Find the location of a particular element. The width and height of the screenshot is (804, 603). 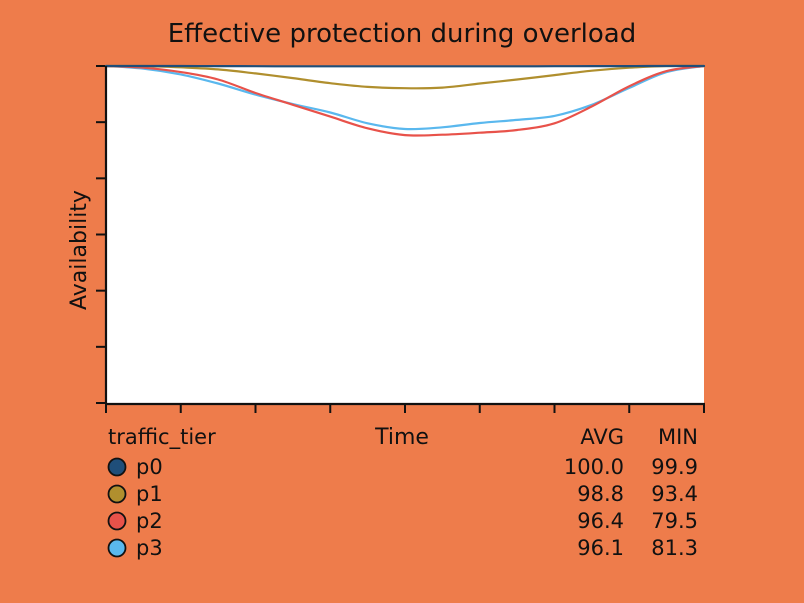

legend-label-p1: p1 is located at coordinates (149, 494).